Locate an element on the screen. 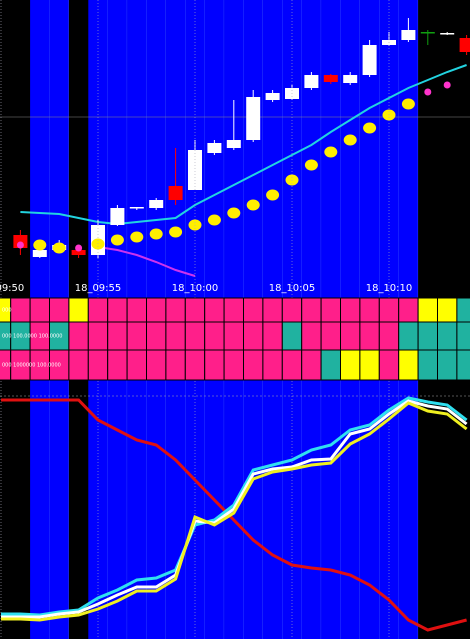 Image resolution: width=470 pixels, height=639 pixels. time-label: 18_10:10 is located at coordinates (389, 288).